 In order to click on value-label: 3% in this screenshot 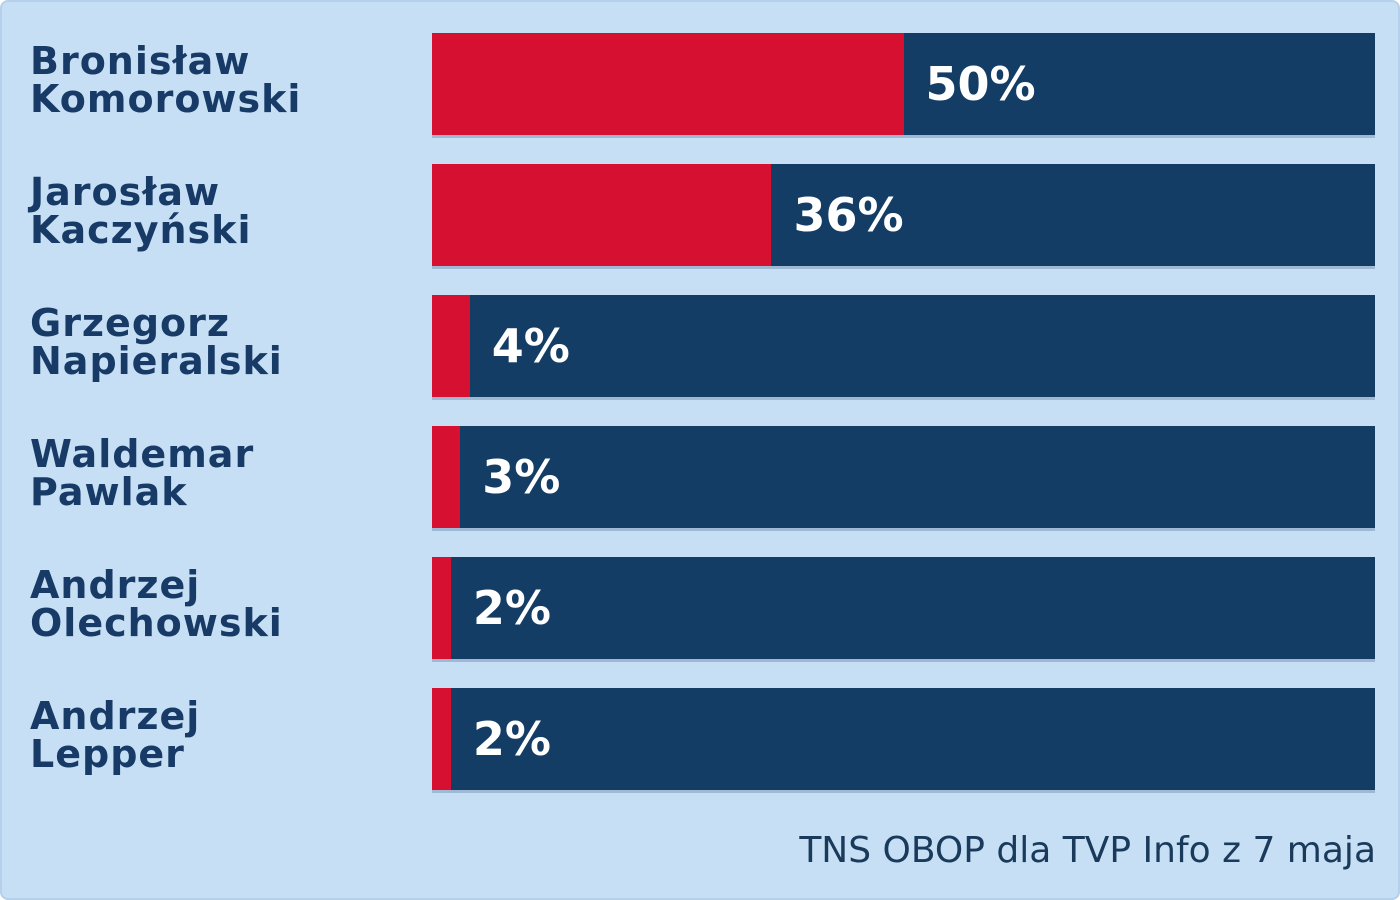, I will do `click(521, 477)`.